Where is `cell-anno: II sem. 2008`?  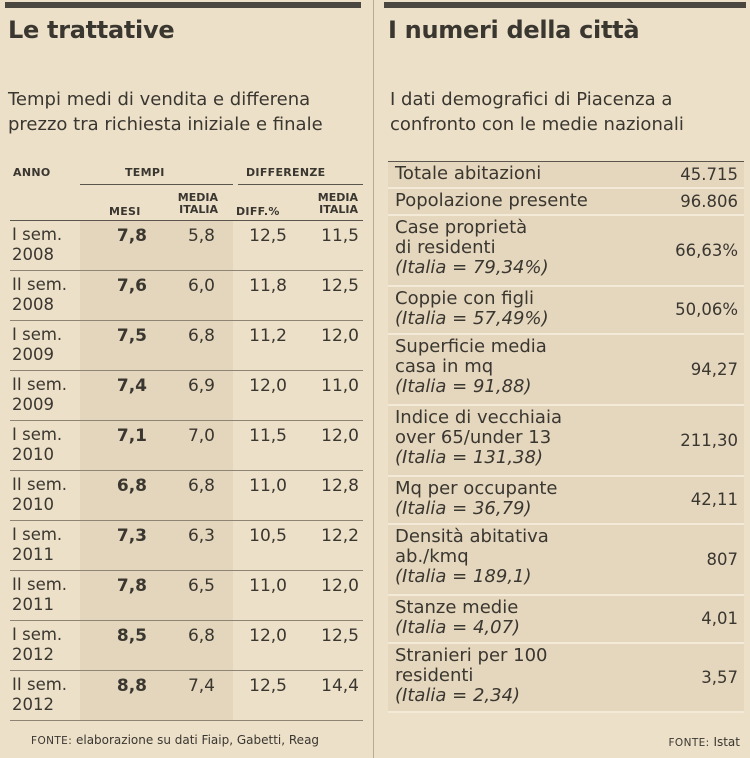
cell-anno: II sem. 2008 is located at coordinates (47, 295).